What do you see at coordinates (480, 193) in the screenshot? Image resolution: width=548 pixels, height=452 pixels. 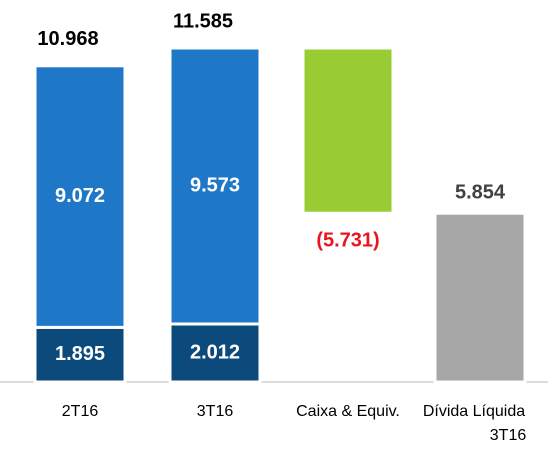 I see `value-label: 5.854` at bounding box center [480, 193].